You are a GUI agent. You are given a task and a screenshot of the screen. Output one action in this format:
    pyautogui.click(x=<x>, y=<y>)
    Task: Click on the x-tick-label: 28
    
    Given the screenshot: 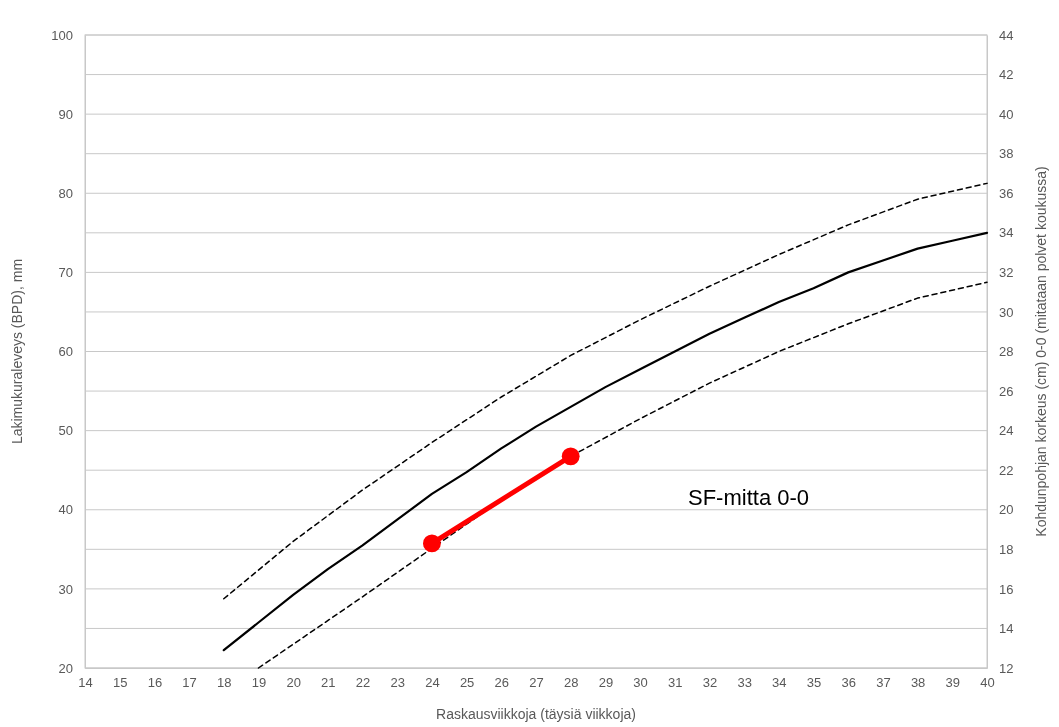 What is the action you would take?
    pyautogui.click(x=571, y=683)
    